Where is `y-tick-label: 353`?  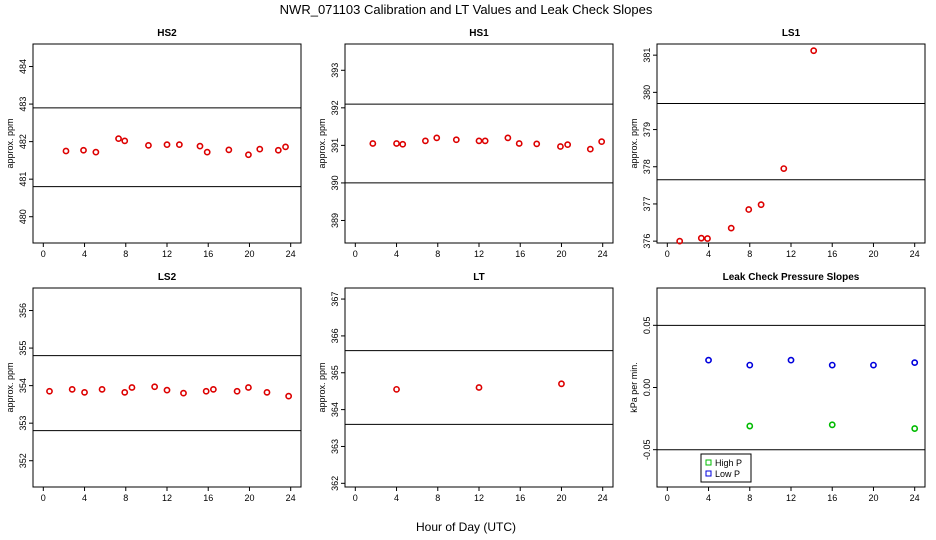 y-tick-label: 353 is located at coordinates (23, 423).